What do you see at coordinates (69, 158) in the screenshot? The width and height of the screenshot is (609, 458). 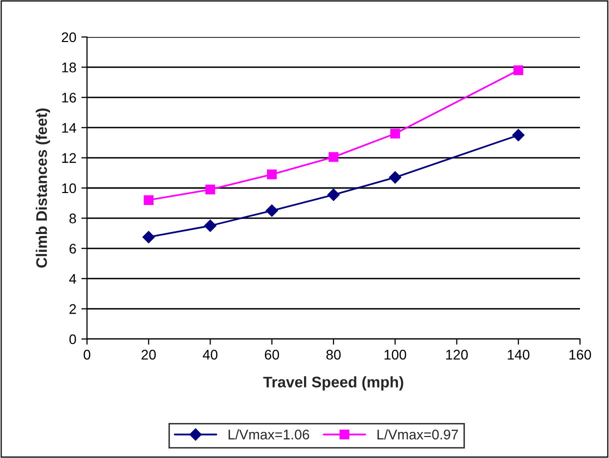 I see `y-tick-label: 12` at bounding box center [69, 158].